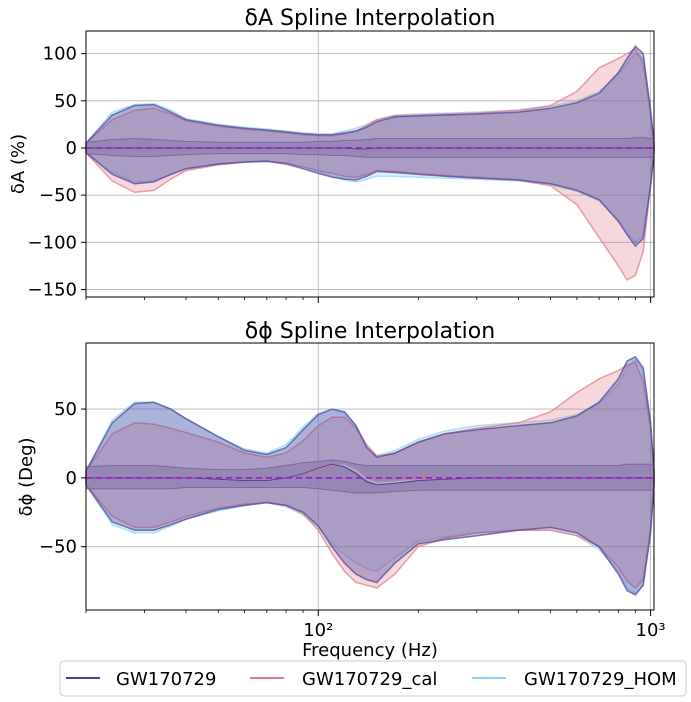 This screenshot has width=691, height=702. What do you see at coordinates (52, 242) in the screenshot?
I see `ytick-label: −100` at bounding box center [52, 242].